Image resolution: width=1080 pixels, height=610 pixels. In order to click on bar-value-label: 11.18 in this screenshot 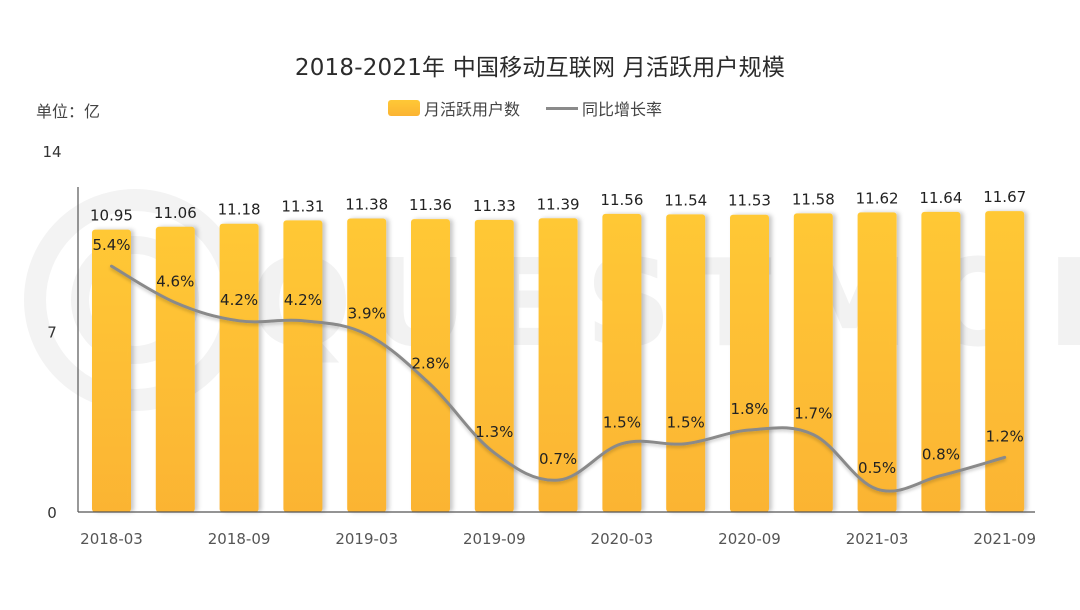, I will do `click(239, 210)`.